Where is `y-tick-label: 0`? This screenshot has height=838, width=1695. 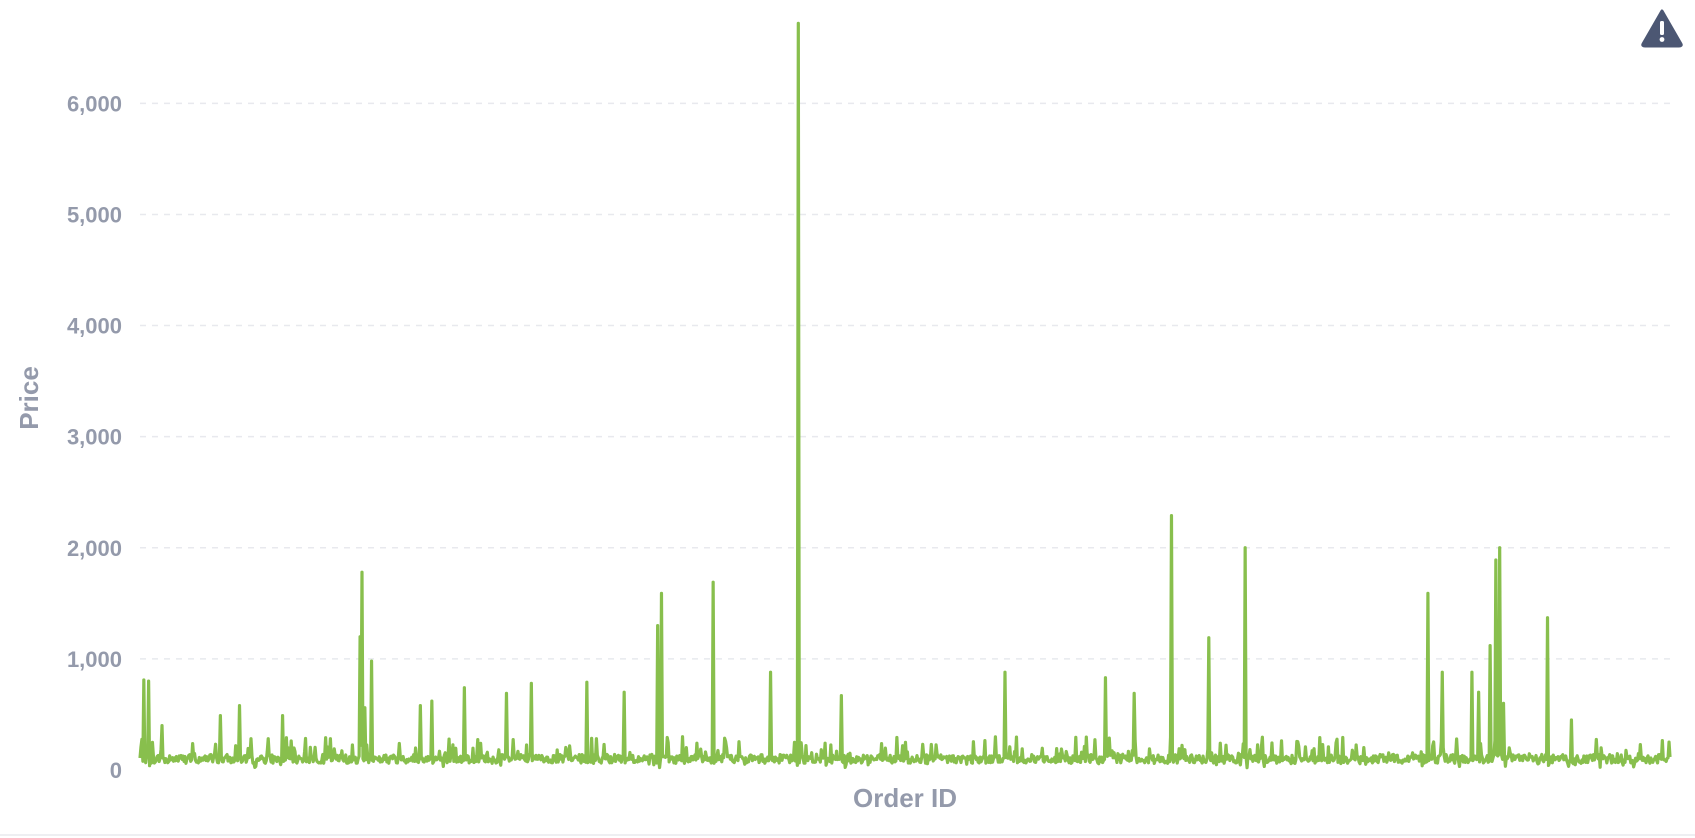
y-tick-label: 0 is located at coordinates (116, 770).